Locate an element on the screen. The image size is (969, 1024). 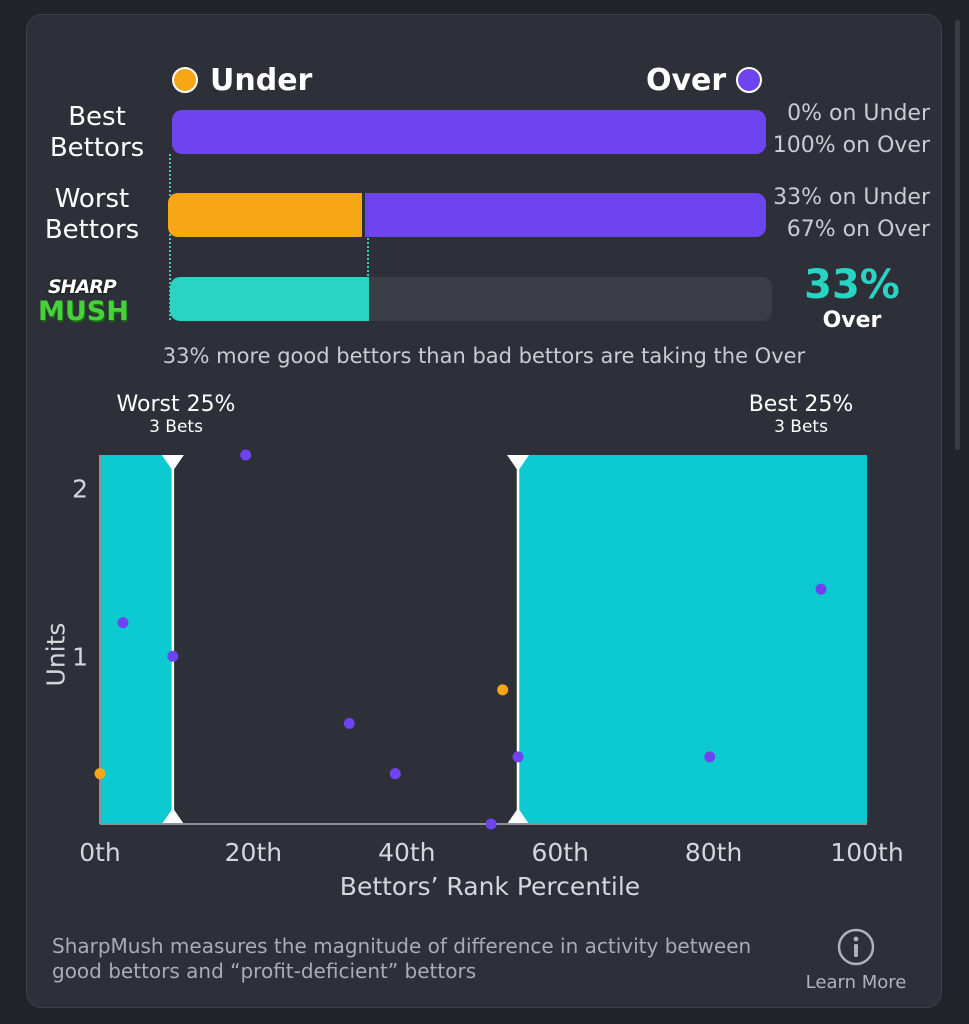
x-tick-label-5: 100th is located at coordinates (866, 852).